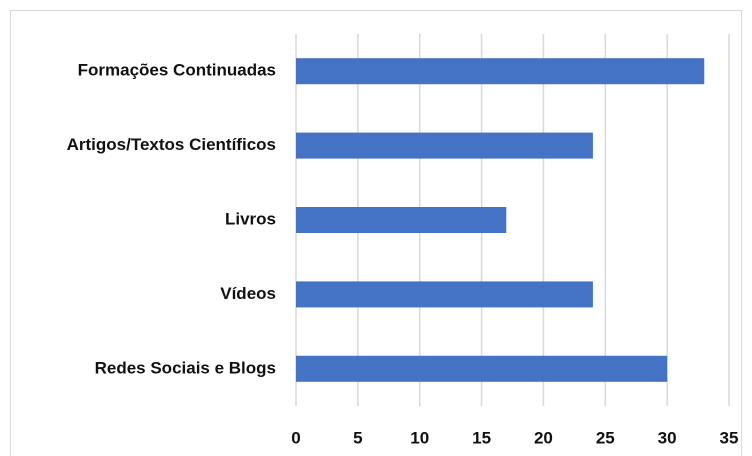  What do you see at coordinates (177, 70) in the screenshot?
I see `y-tick-label: Formações Continuadas` at bounding box center [177, 70].